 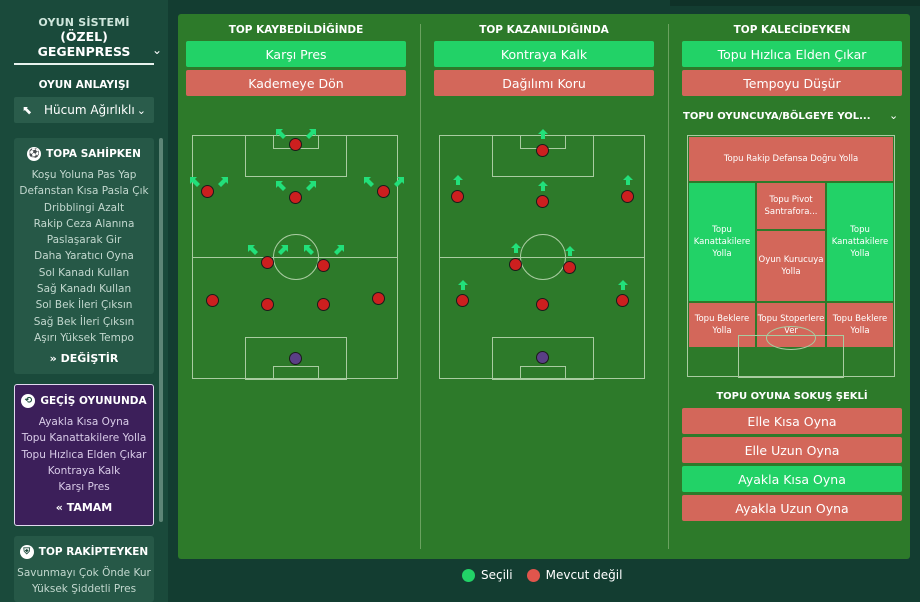 What do you see at coordinates (791, 338) in the screenshot?
I see `penalty-arc` at bounding box center [791, 338].